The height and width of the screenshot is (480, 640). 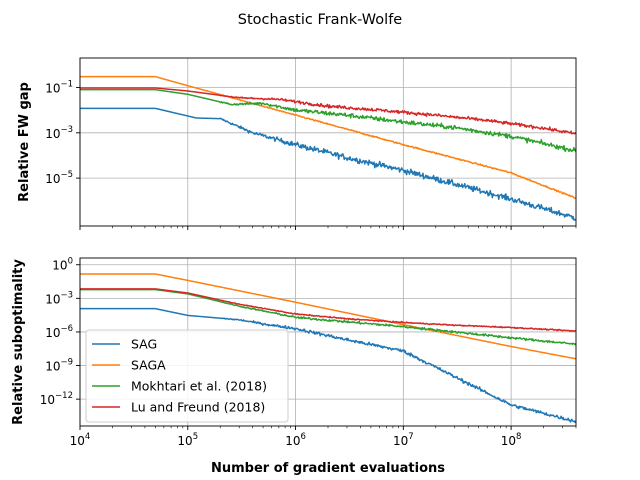 I want to click on top-y-tick-label: 10⁻⁵, so click(x=59, y=178).